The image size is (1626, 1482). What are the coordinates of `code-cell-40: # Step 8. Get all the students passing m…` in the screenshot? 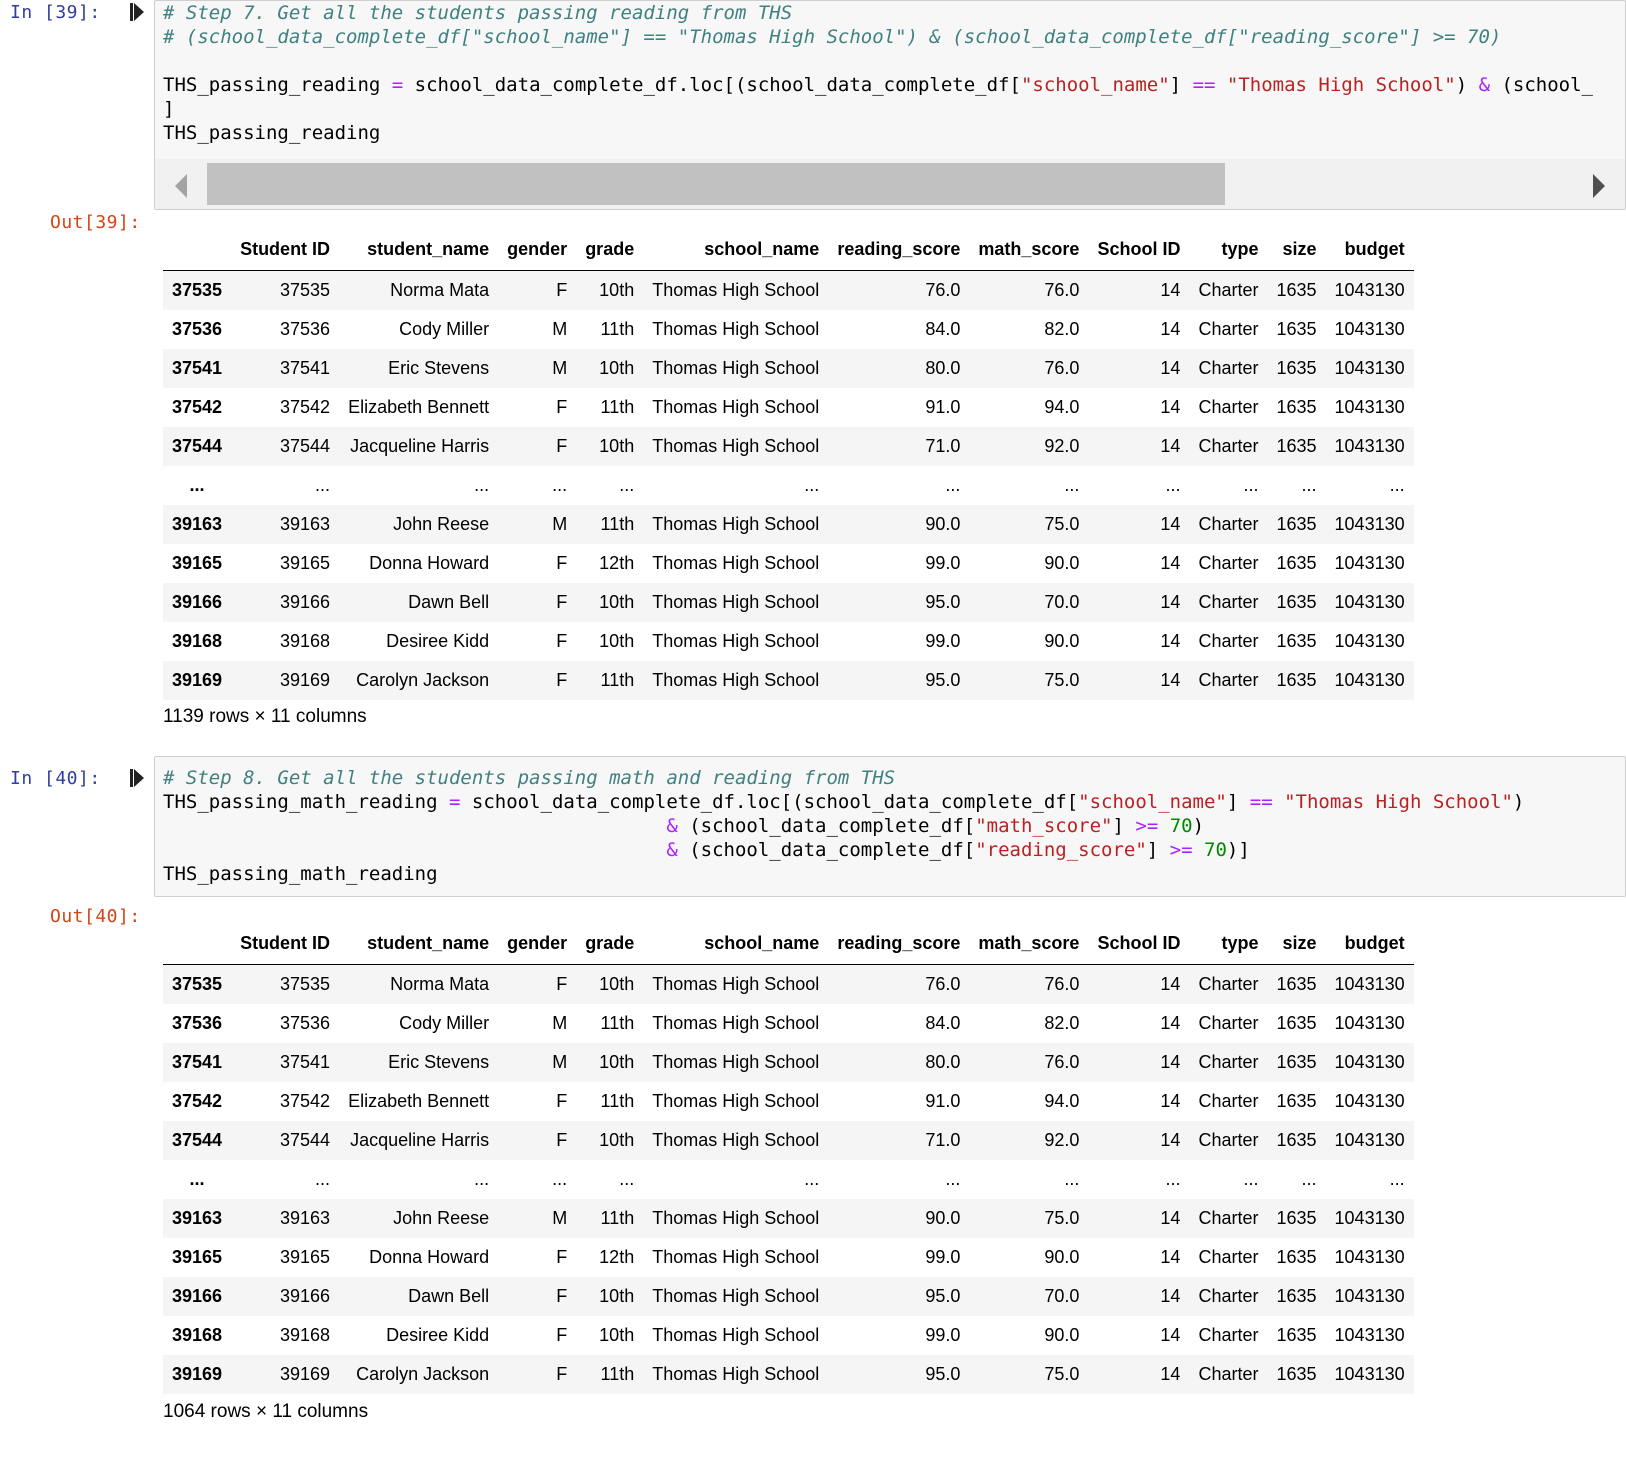 It's located at (890, 826).